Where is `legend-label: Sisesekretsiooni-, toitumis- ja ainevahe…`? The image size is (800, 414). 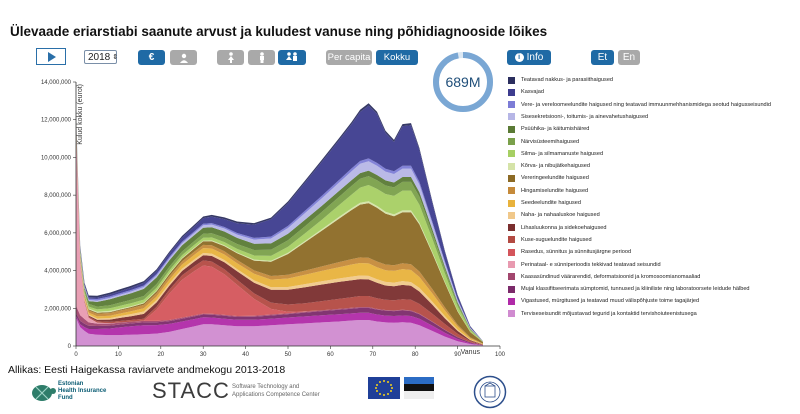 legend-label: Sisesekretsiooni-, toitumis- ja ainevahe… is located at coordinates (585, 116).